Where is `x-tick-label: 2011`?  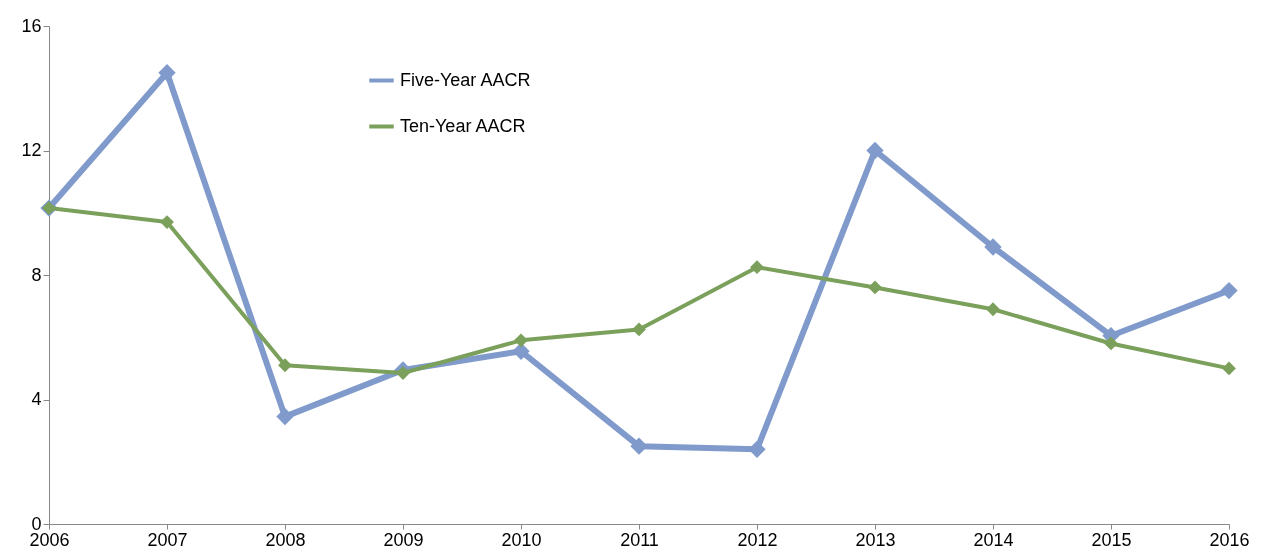 x-tick-label: 2011 is located at coordinates (639, 539).